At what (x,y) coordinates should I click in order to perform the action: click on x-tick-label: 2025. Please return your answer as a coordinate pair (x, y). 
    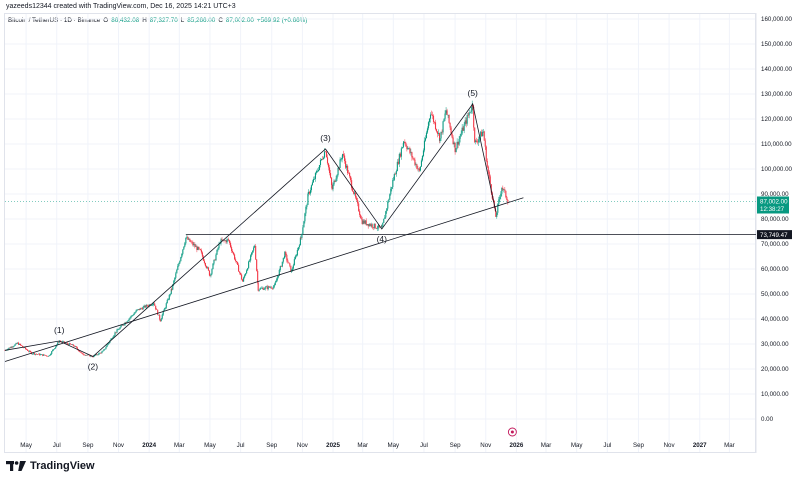
    Looking at the image, I should click on (333, 445).